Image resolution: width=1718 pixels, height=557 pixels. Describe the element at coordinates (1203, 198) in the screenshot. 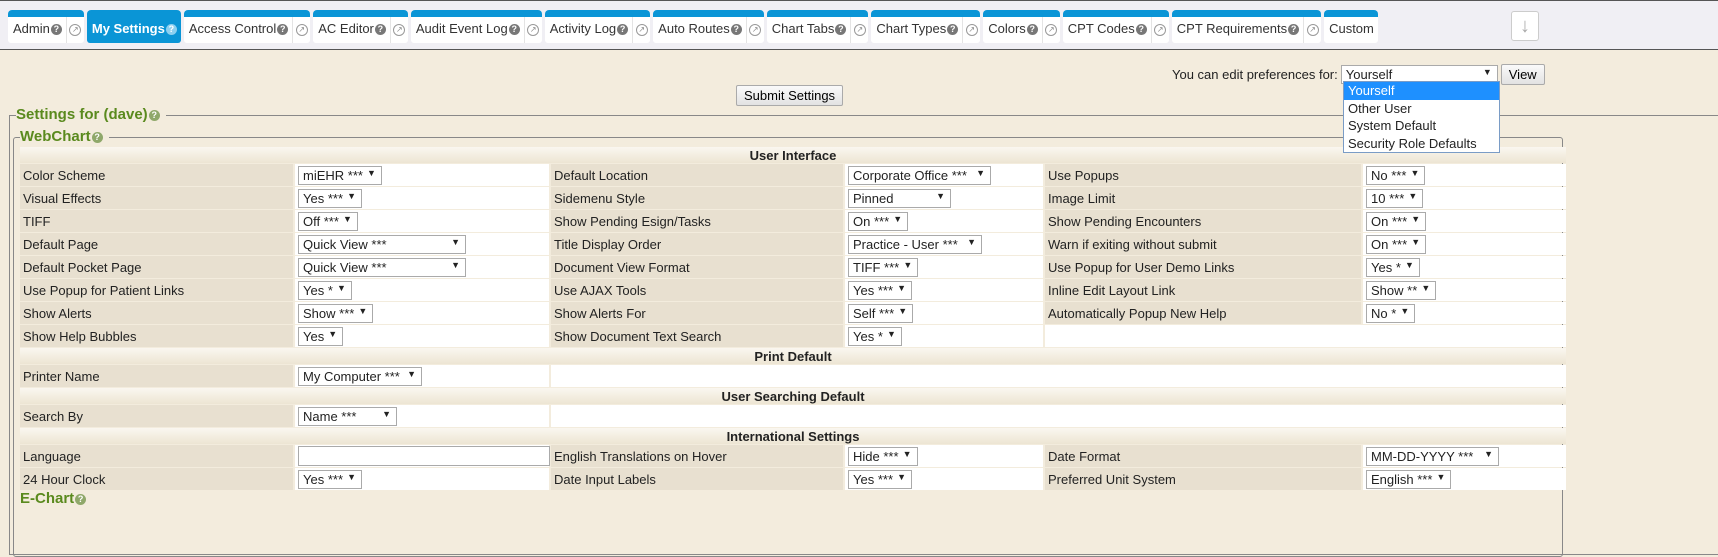

I see `setting-label: Image Limit` at that location.